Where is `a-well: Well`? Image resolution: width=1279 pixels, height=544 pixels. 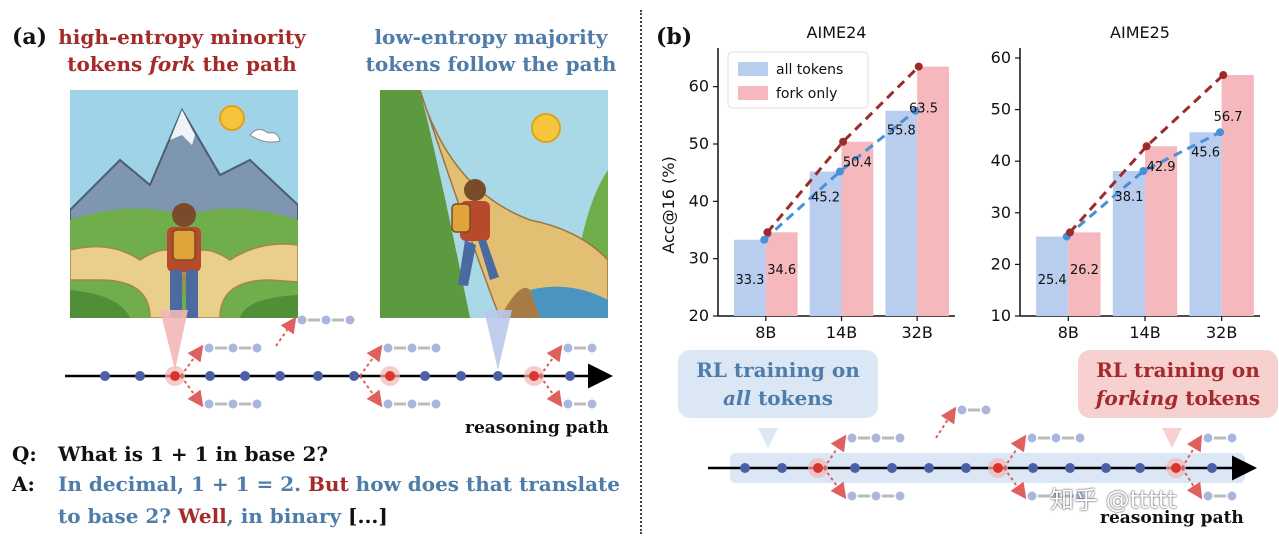 a-well: Well is located at coordinates (202, 516).